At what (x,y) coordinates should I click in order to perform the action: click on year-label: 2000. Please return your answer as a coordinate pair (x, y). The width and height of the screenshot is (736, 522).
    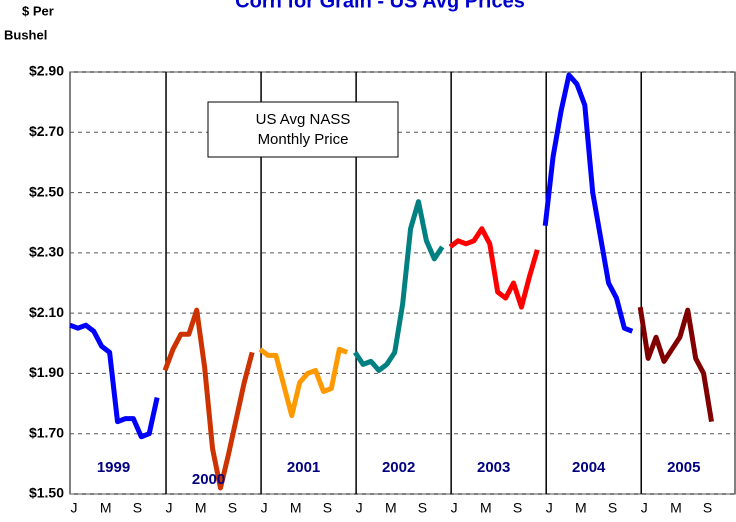
    Looking at the image, I should click on (208, 479).